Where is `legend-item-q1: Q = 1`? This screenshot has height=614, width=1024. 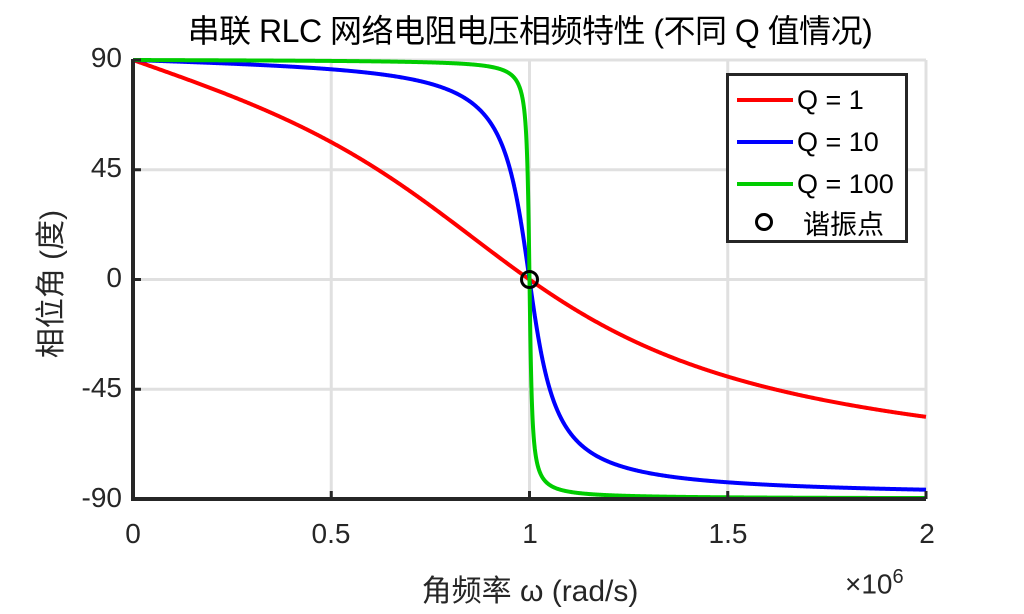
legend-item-q1: Q = 1 is located at coordinates (800, 100).